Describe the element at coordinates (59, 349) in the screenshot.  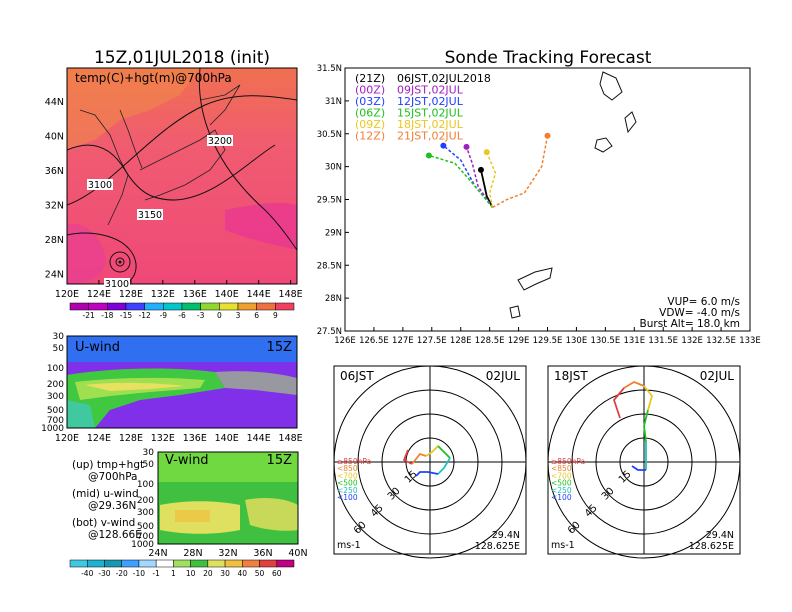
I see `u-wind-pressure-label: 50` at that location.